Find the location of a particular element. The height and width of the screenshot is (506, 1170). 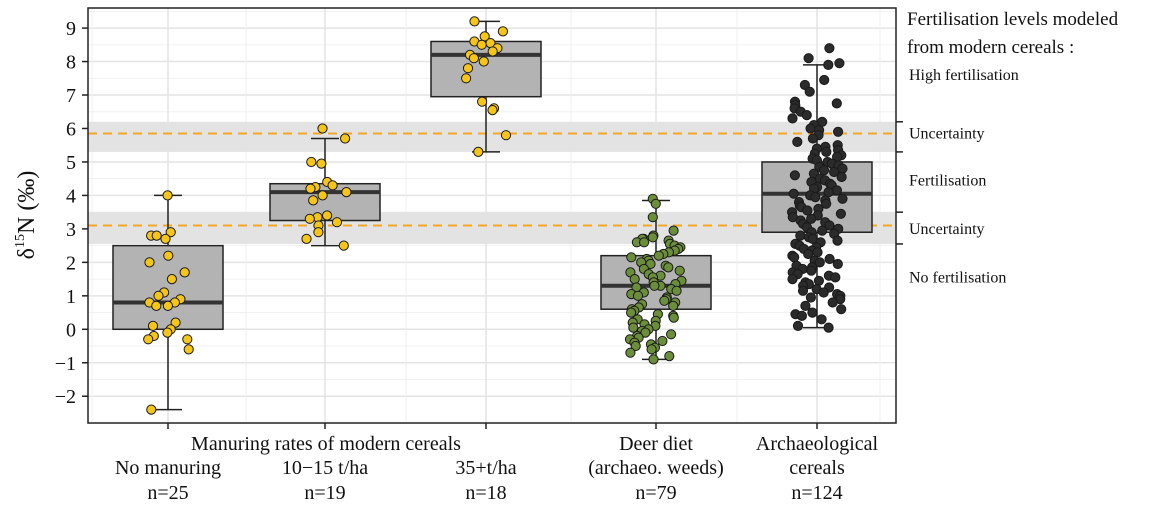

y-axis-label-sup: 15 is located at coordinates (20, 241).